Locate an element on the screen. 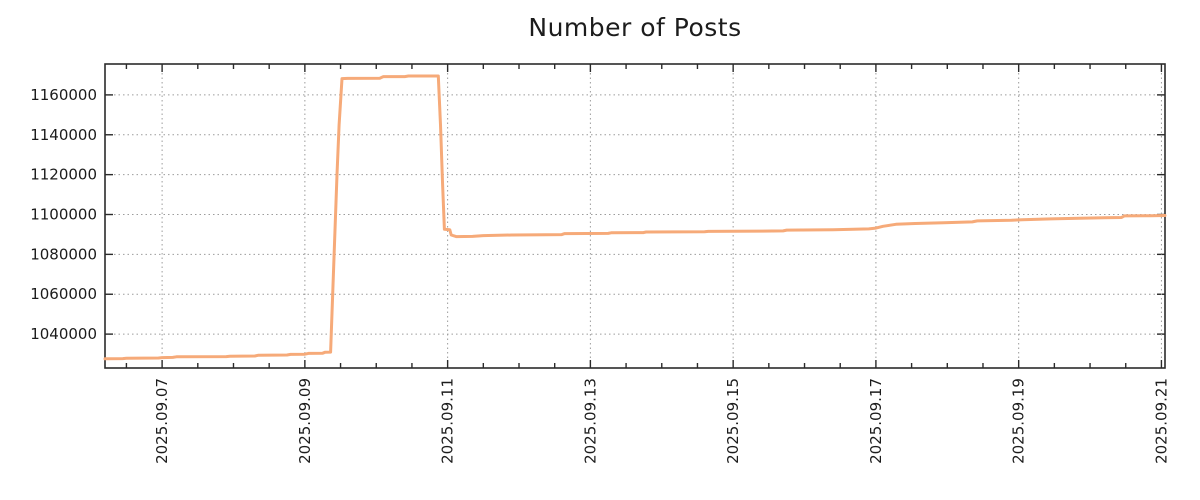 The width and height of the screenshot is (1200, 500). y-tick-label: 1040000 is located at coordinates (63, 334).